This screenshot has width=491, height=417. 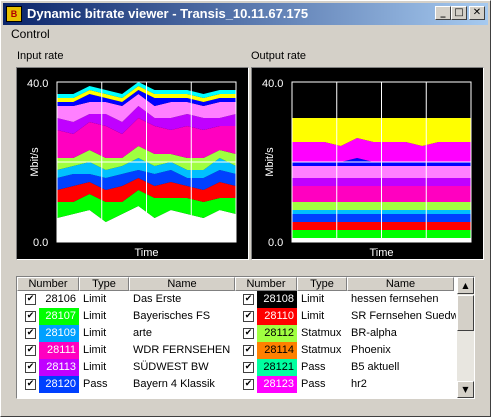 I want to click on close-button: ✕, so click(x=477, y=13).